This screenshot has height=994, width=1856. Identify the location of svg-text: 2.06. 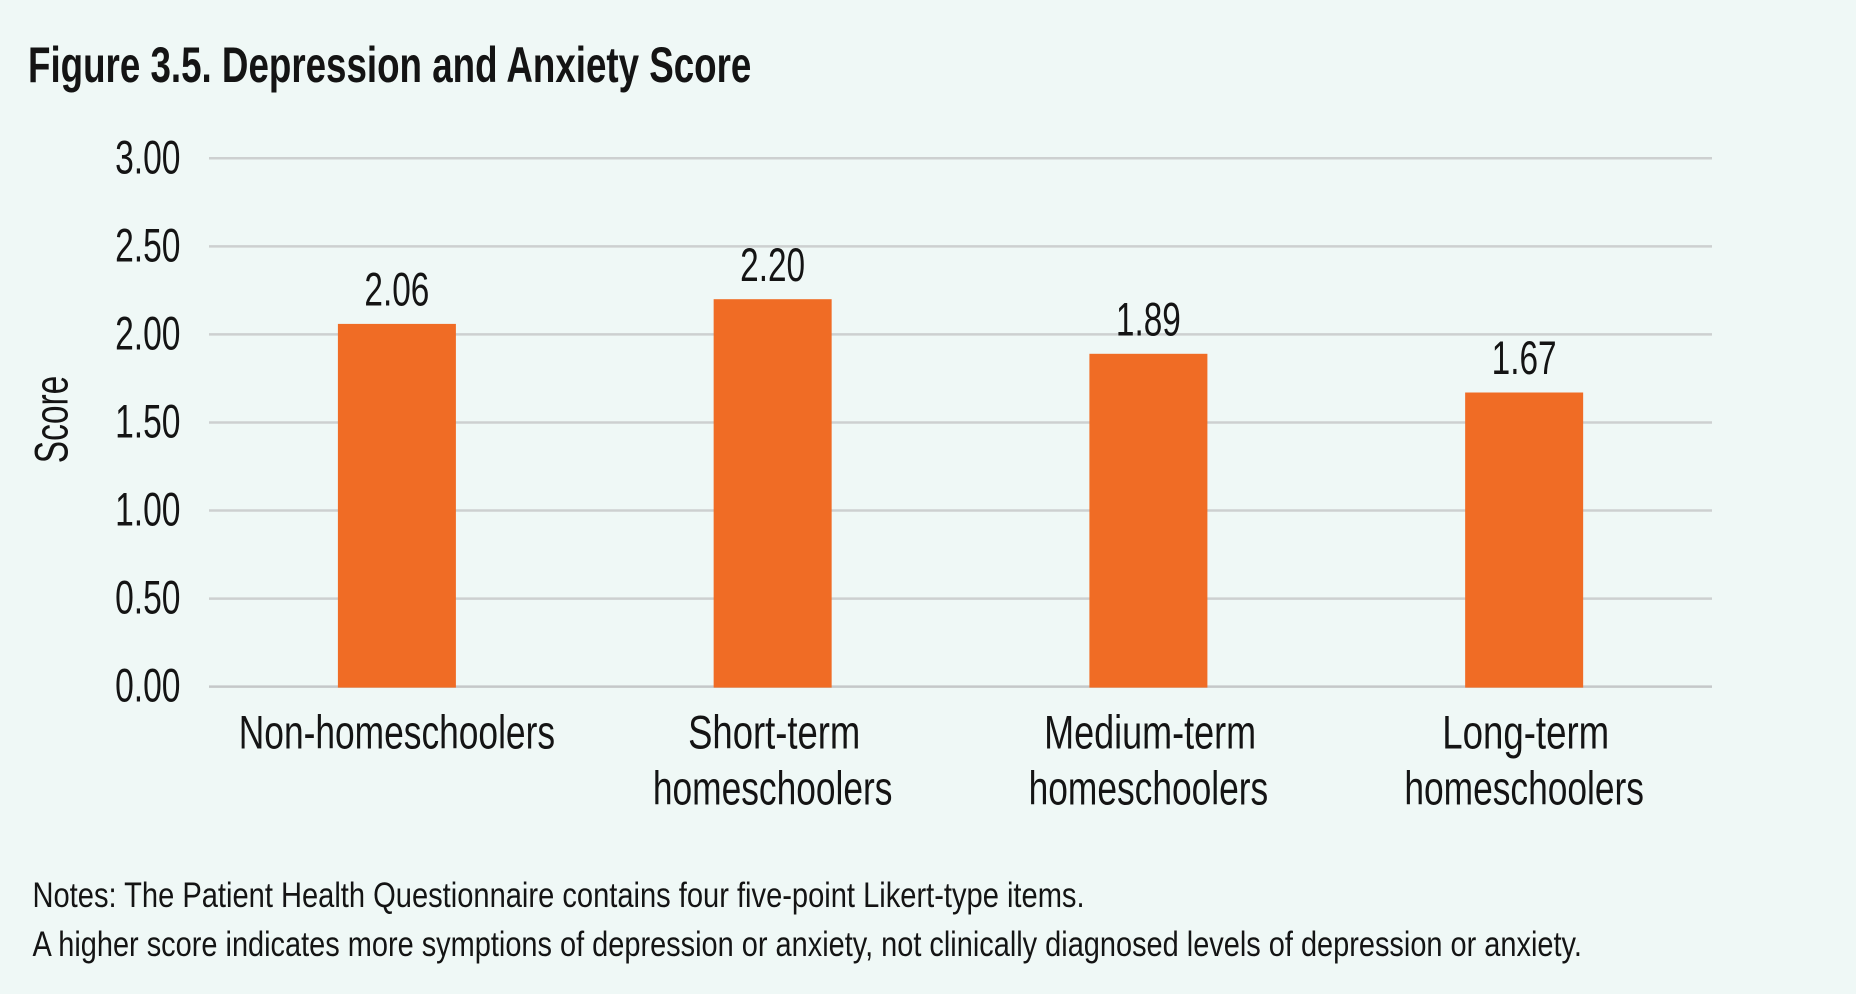
(396, 289).